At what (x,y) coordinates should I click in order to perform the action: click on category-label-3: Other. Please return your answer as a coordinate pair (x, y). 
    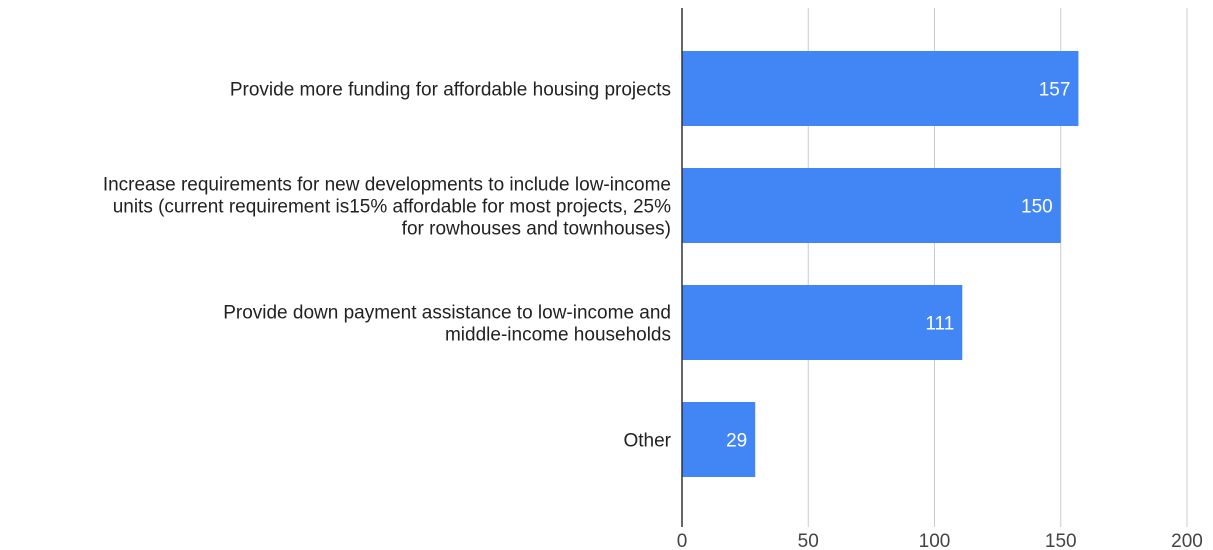
    Looking at the image, I should click on (647, 441).